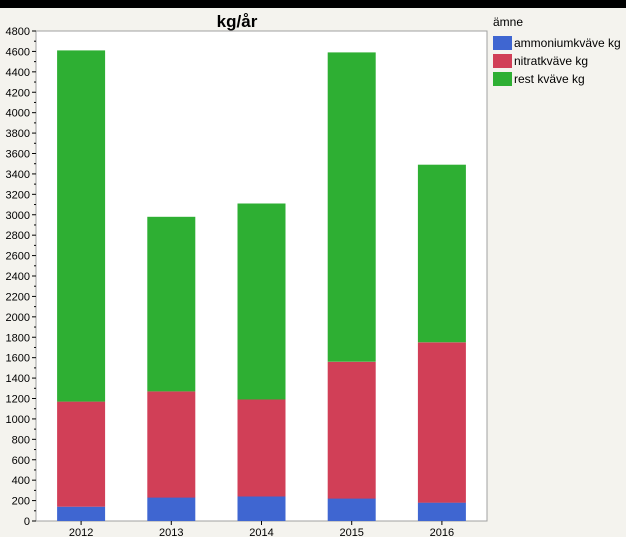 Image resolution: width=626 pixels, height=537 pixels. What do you see at coordinates (549, 79) in the screenshot?
I see `legend-label-rest: rest kväve kg` at bounding box center [549, 79].